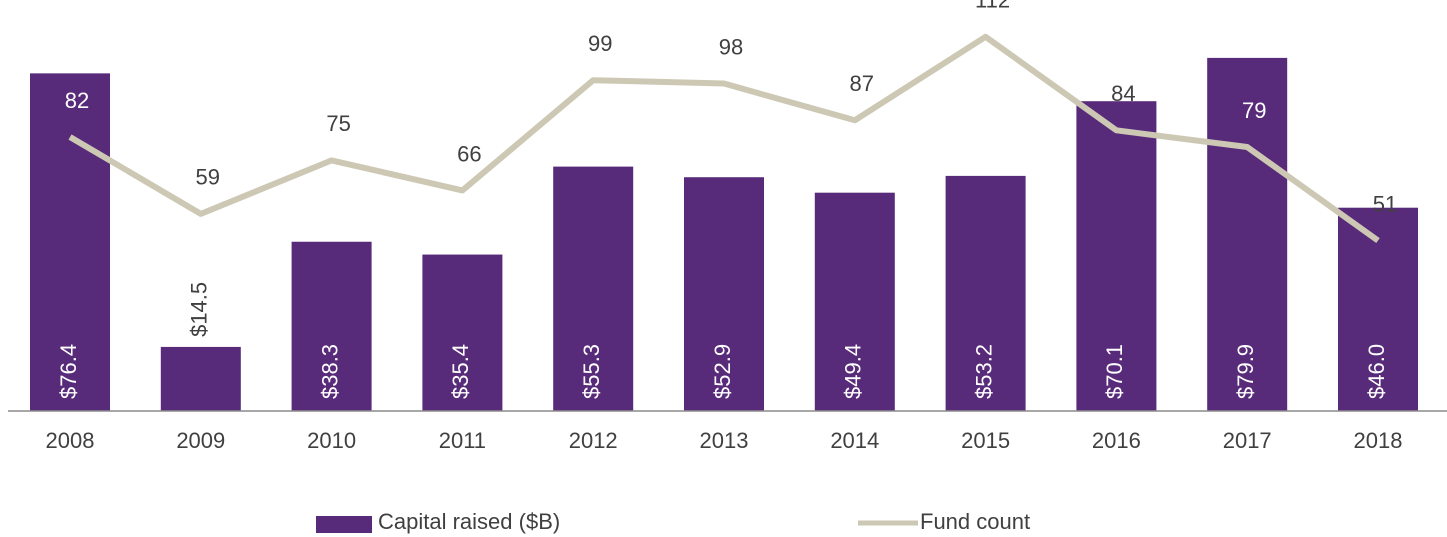 This screenshot has height=537, width=1447. I want to click on bar-label: $46.0, so click(1376, 371).